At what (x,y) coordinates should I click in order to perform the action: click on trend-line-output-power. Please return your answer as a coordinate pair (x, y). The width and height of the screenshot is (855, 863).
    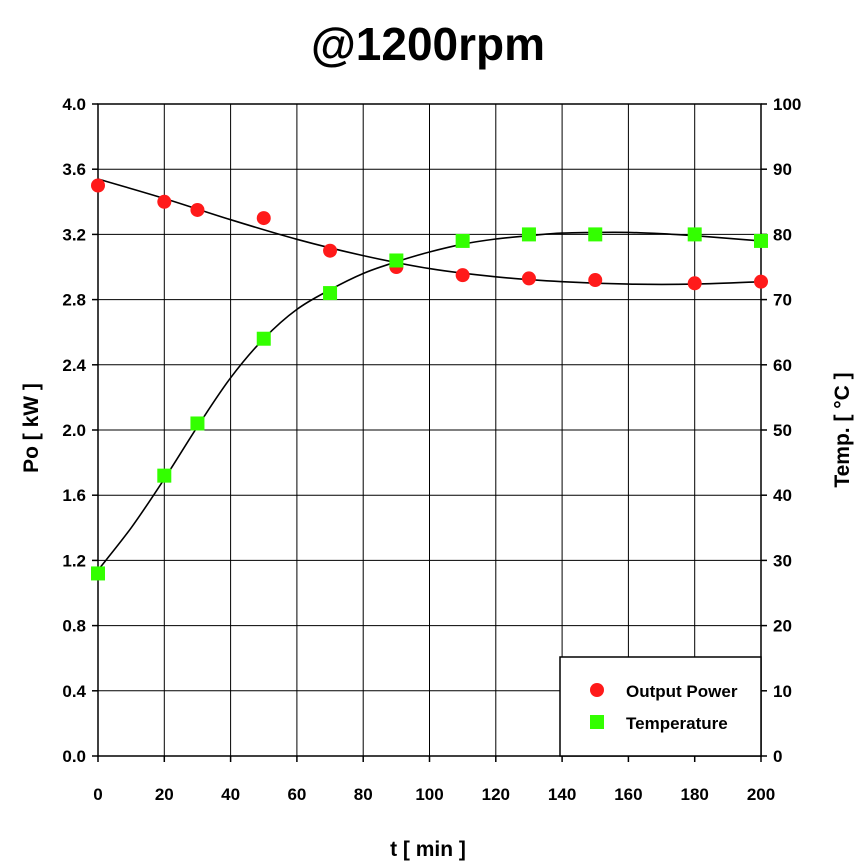
    Looking at the image, I should click on (429, 232).